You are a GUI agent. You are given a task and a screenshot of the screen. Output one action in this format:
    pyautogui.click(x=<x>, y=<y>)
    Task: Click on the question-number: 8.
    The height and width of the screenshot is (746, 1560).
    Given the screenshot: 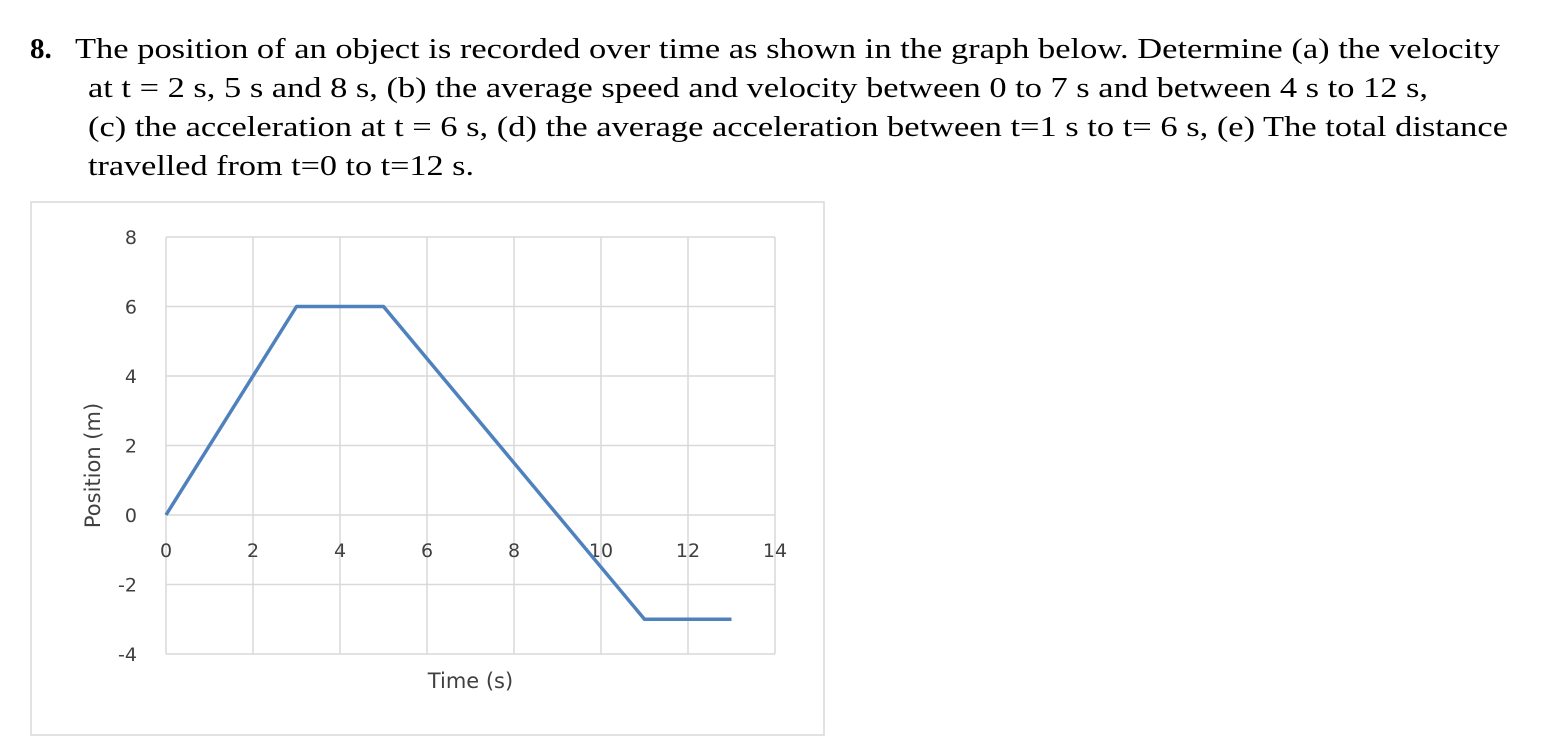 What is the action you would take?
    pyautogui.click(x=41, y=49)
    